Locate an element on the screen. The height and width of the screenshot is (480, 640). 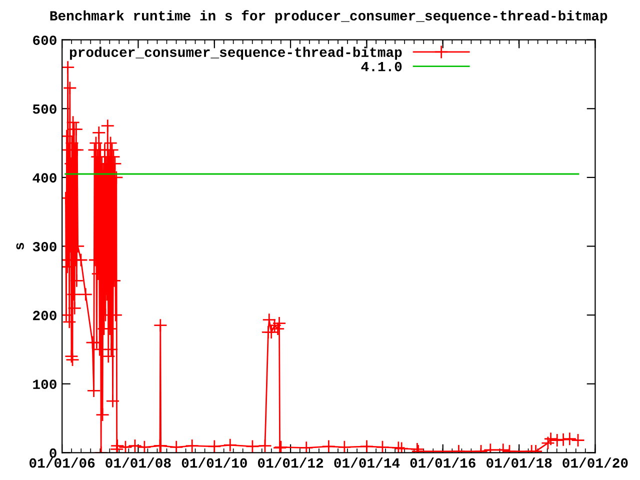
y-tick-label: 0 is located at coordinates (53, 453).